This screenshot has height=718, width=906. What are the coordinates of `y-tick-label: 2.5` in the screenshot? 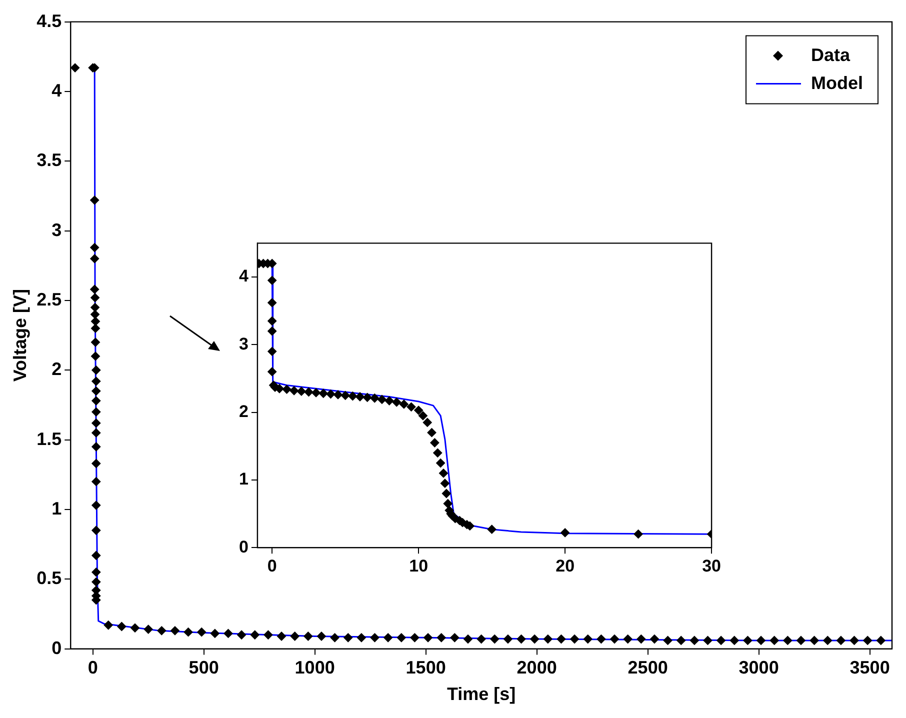 It's located at (49, 299).